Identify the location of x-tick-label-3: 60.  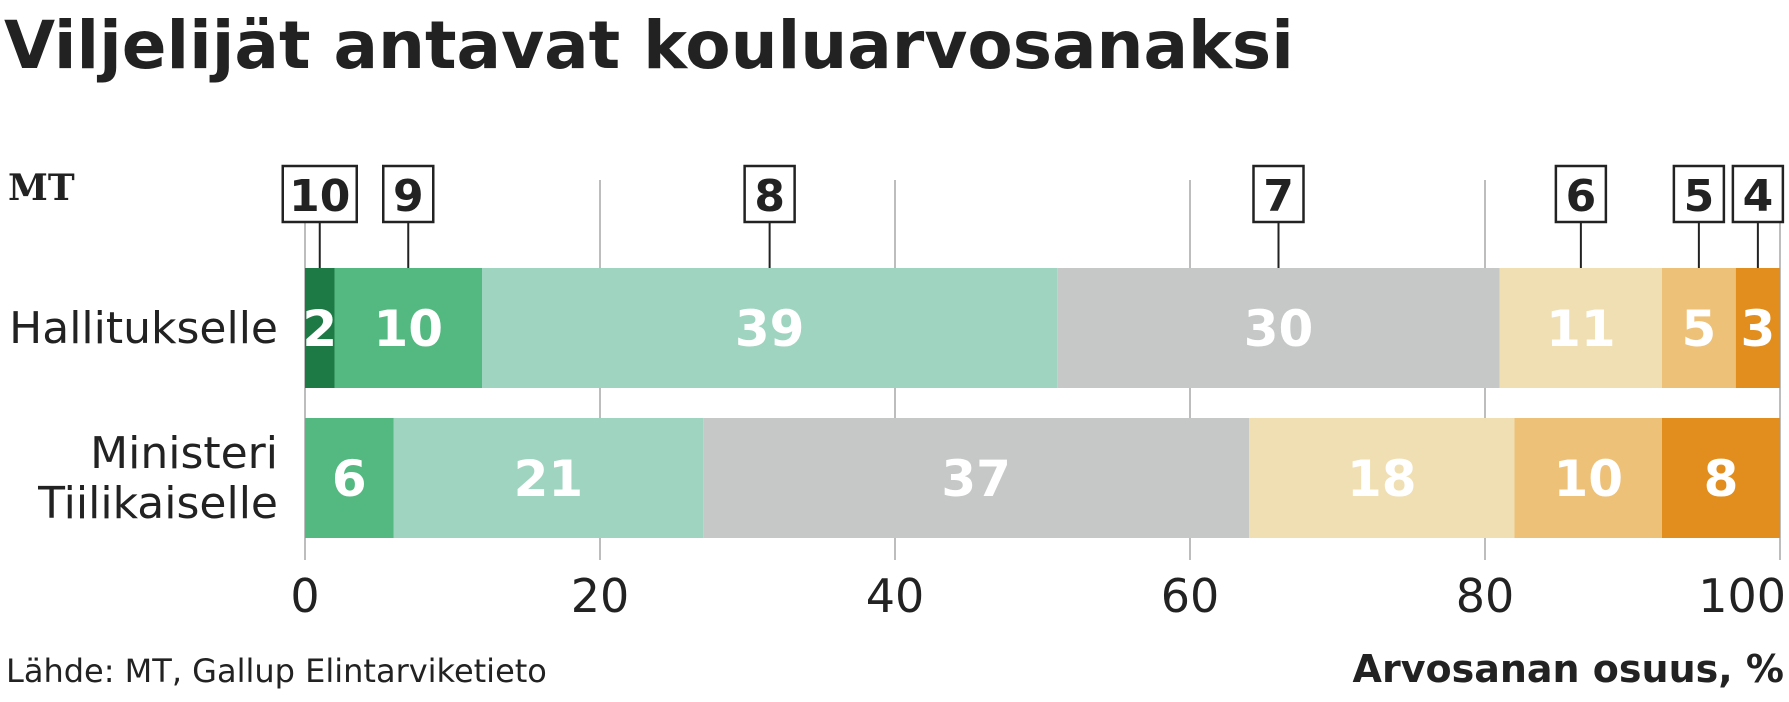
(1190, 596).